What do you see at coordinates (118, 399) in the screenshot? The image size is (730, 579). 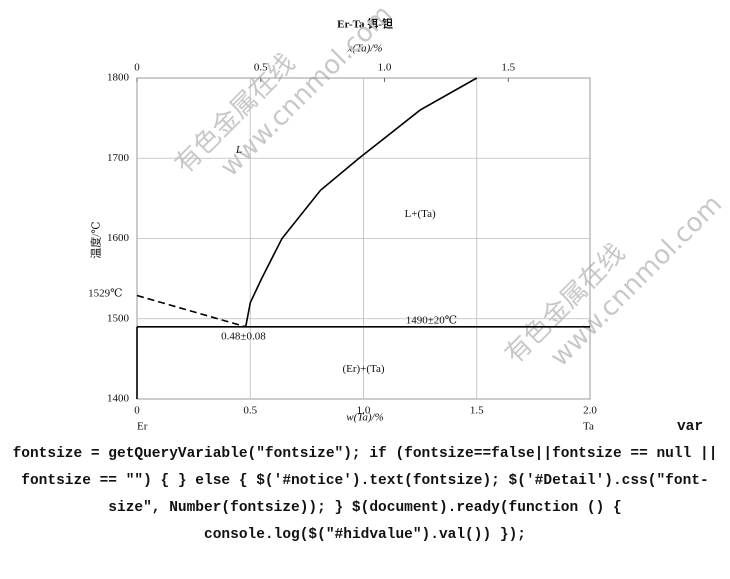 I see `y-tick-label: 1400` at bounding box center [118, 399].